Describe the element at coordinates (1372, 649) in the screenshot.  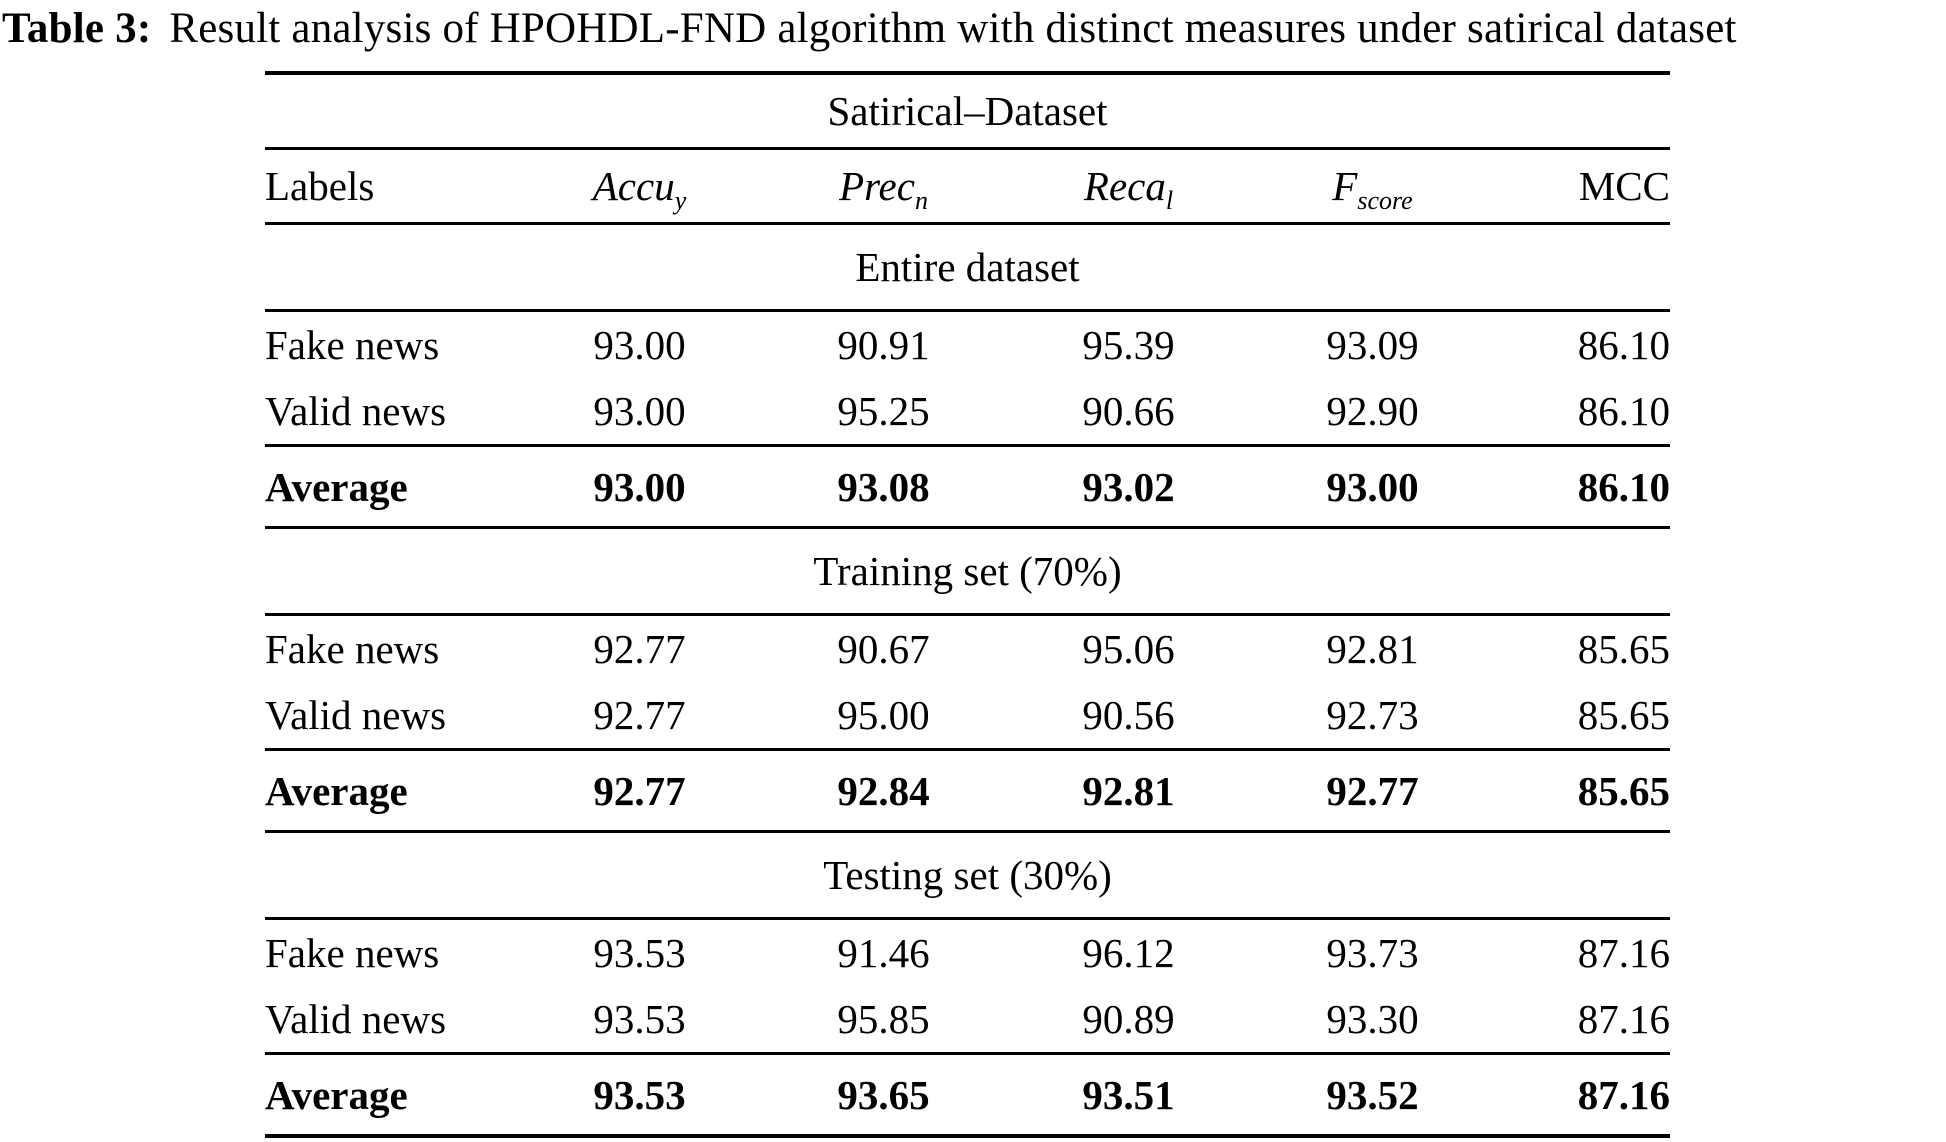
I see `cell-fscore: 92.81` at that location.